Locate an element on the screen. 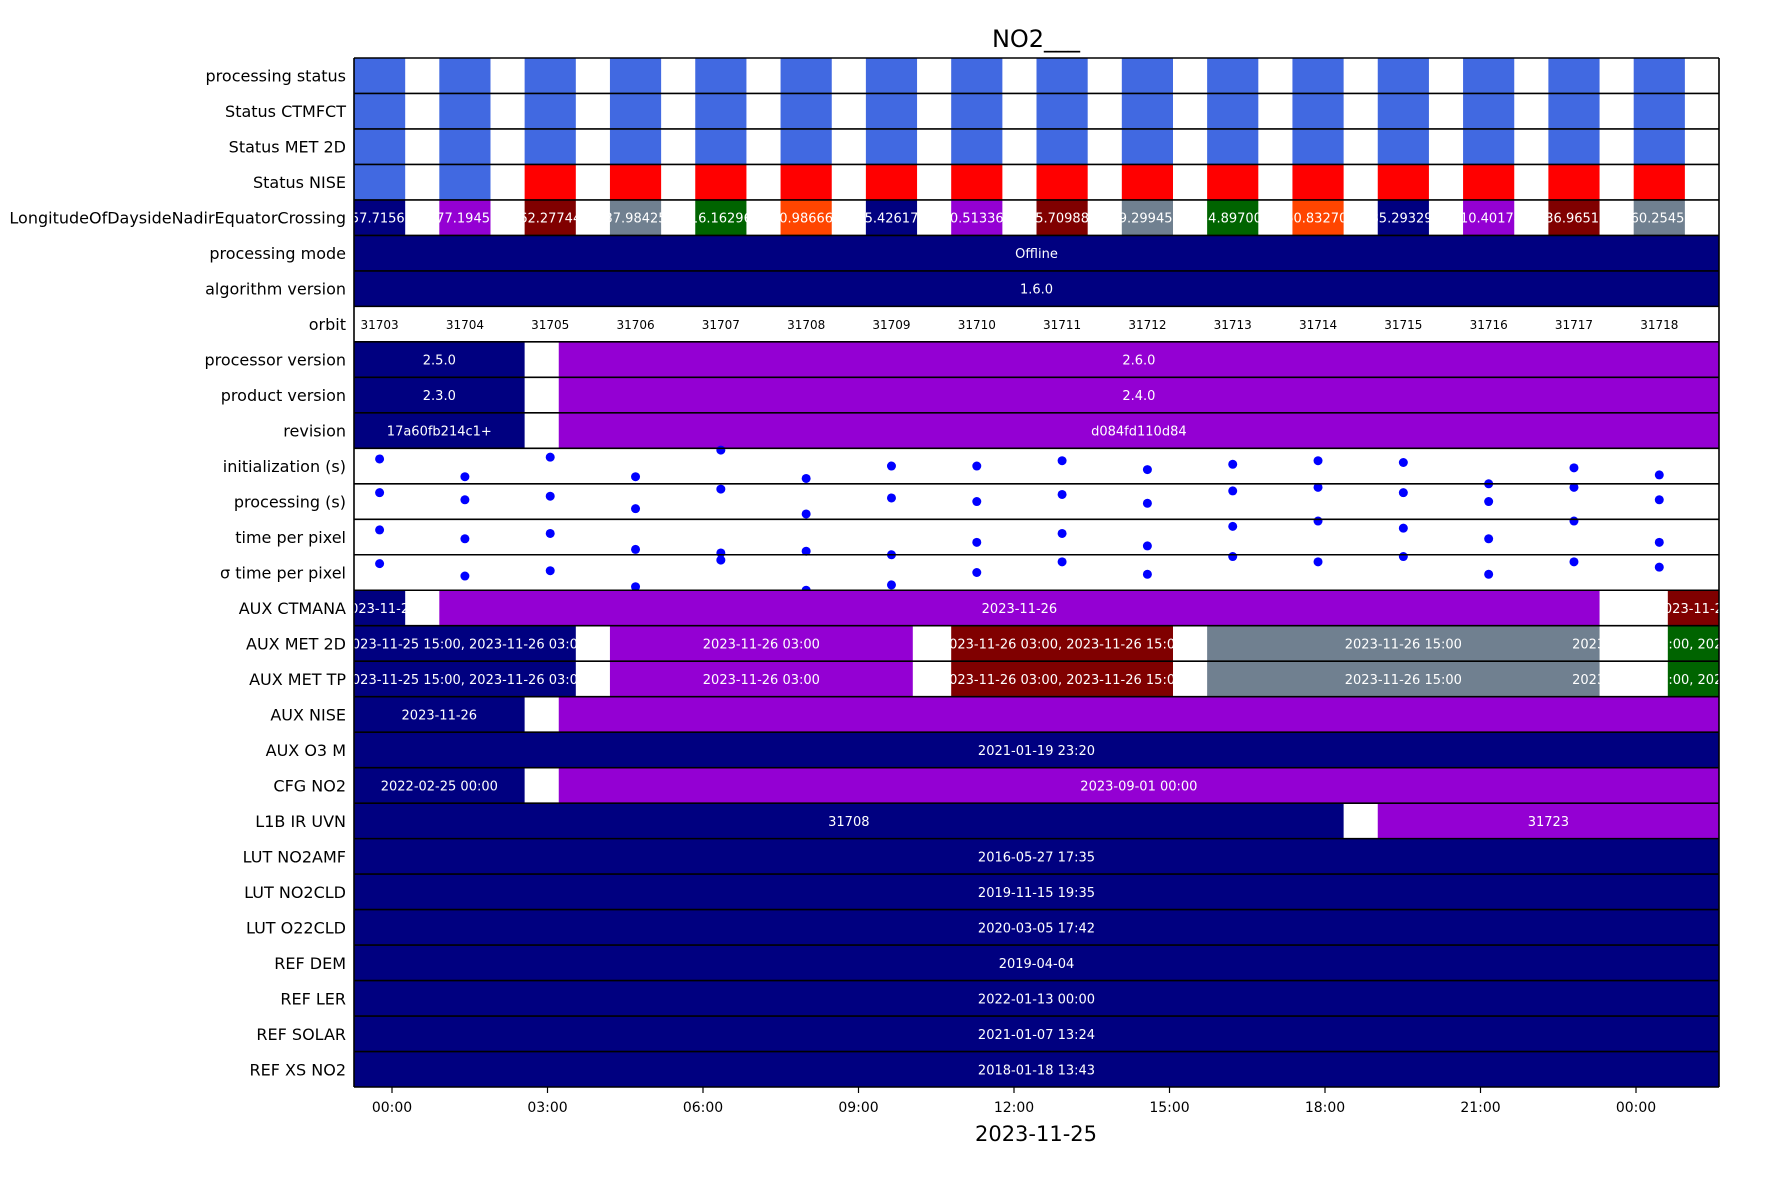  span-label: 2023-11-25 is located at coordinates (380, 609).